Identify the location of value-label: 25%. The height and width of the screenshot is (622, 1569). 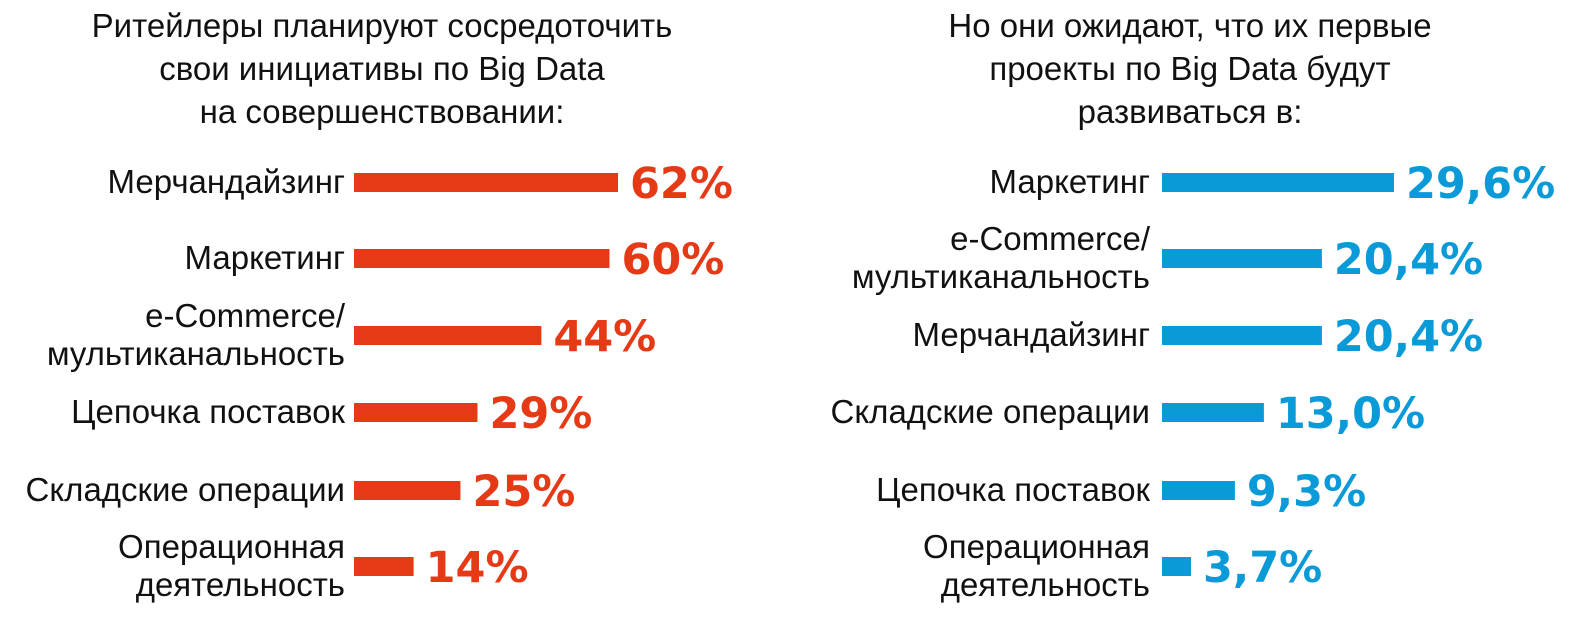
(523, 492).